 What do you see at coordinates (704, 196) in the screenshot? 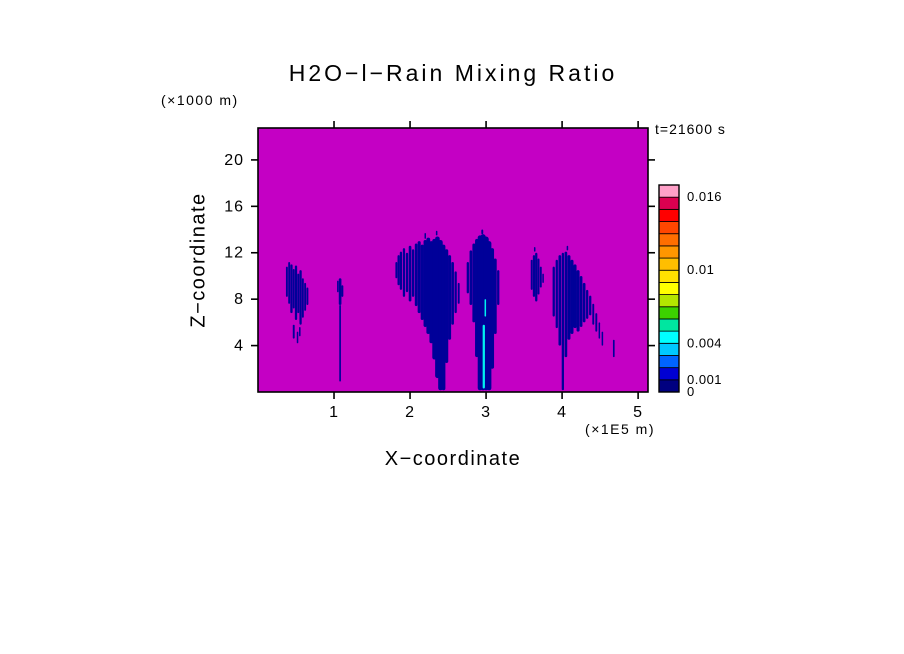
I see `colorbar-tick-label: 0.016` at bounding box center [704, 196].